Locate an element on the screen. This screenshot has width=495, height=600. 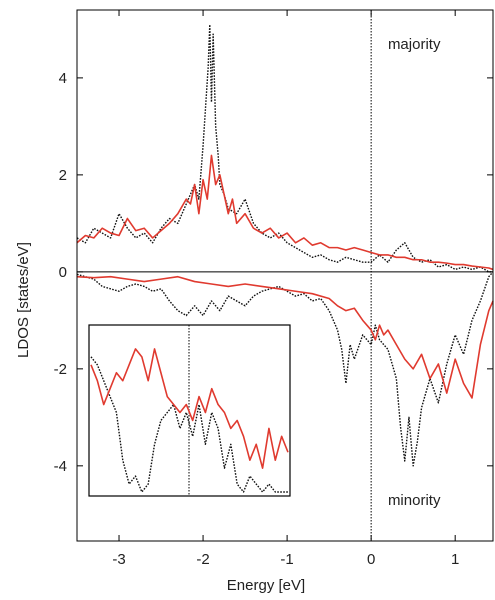
y-tick-label: -2 is located at coordinates (60, 369).